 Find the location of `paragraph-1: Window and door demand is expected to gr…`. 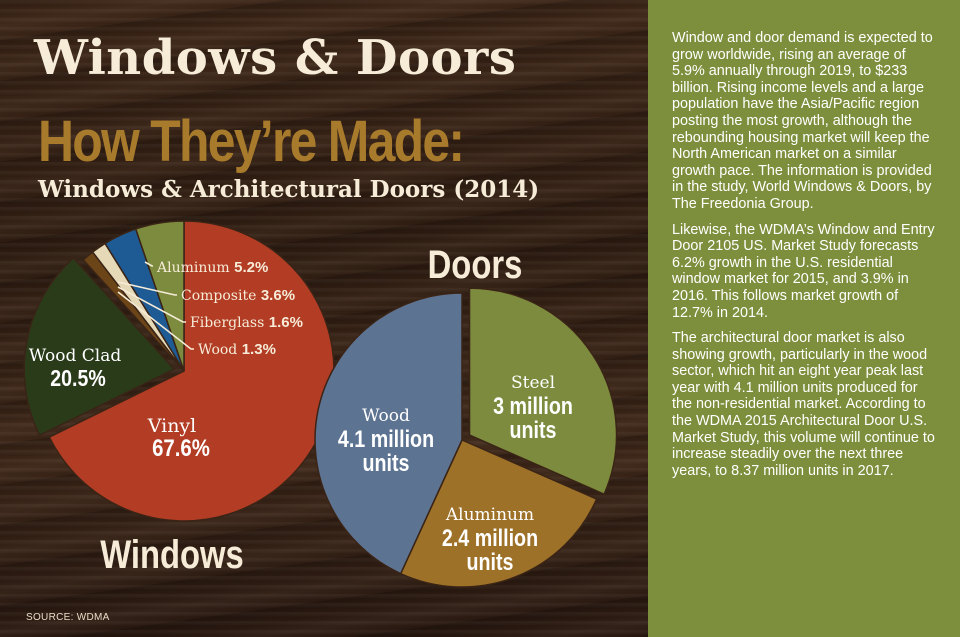

paragraph-1: Window and door demand is expected to gr… is located at coordinates (802, 121).